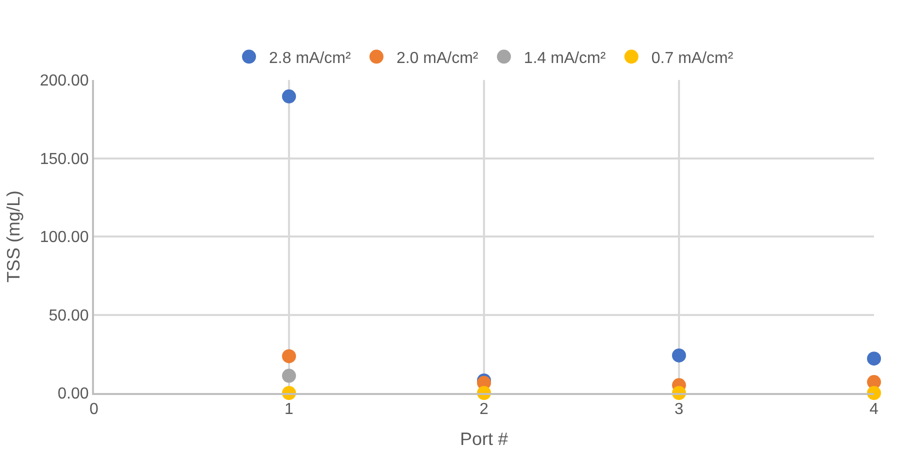  I want to click on legend-label: 1.4 mA/cm², so click(565, 58).